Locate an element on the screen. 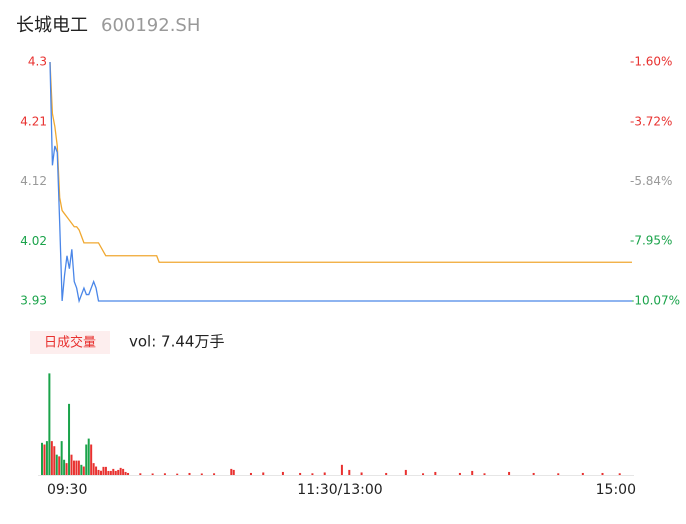  y2-tick-label: -1.60% is located at coordinates (651, 62).